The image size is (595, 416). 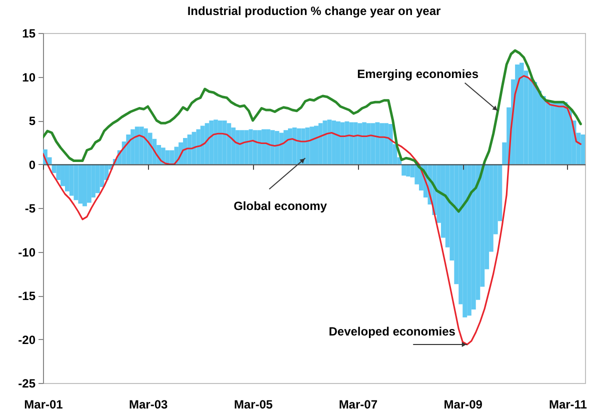 I want to click on y-tick-label: -10, so click(x=27, y=252).